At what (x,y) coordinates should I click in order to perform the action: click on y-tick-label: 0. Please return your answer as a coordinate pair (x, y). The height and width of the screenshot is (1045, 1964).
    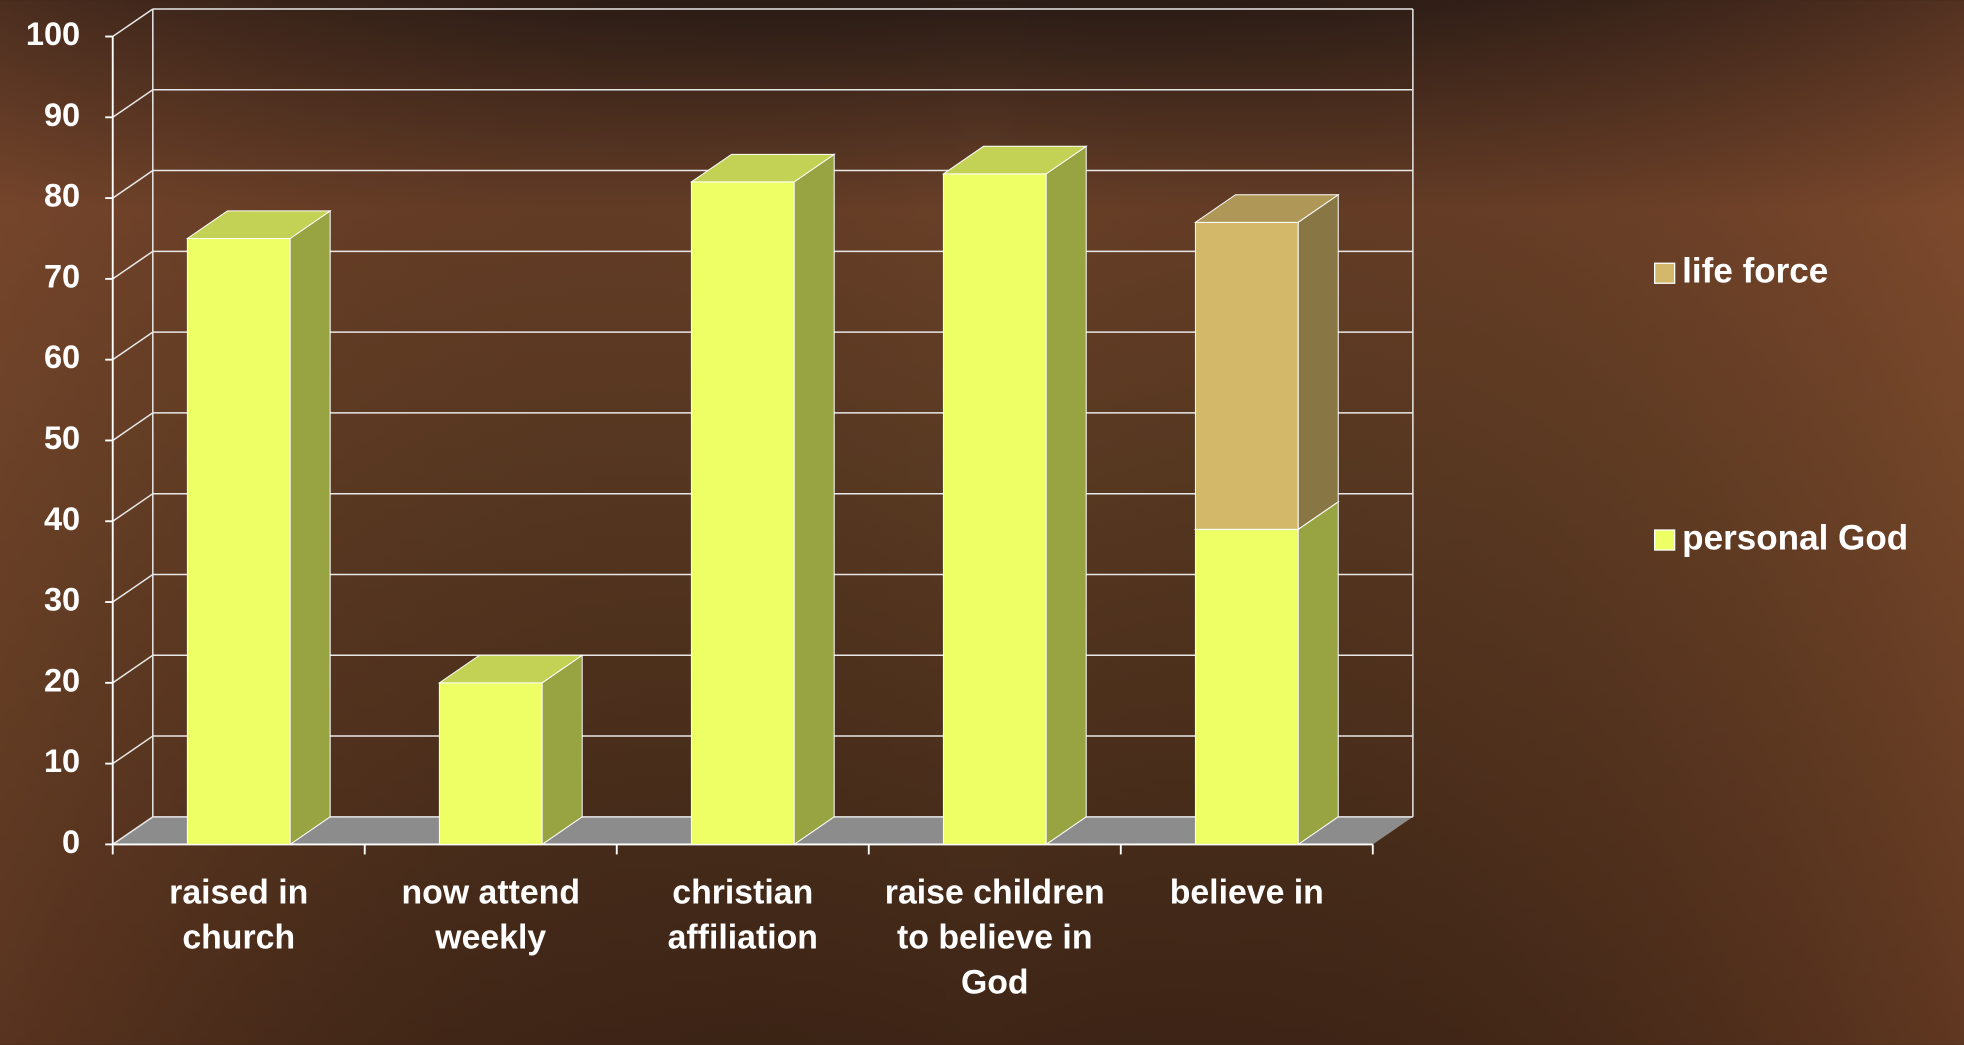
    Looking at the image, I should click on (71, 842).